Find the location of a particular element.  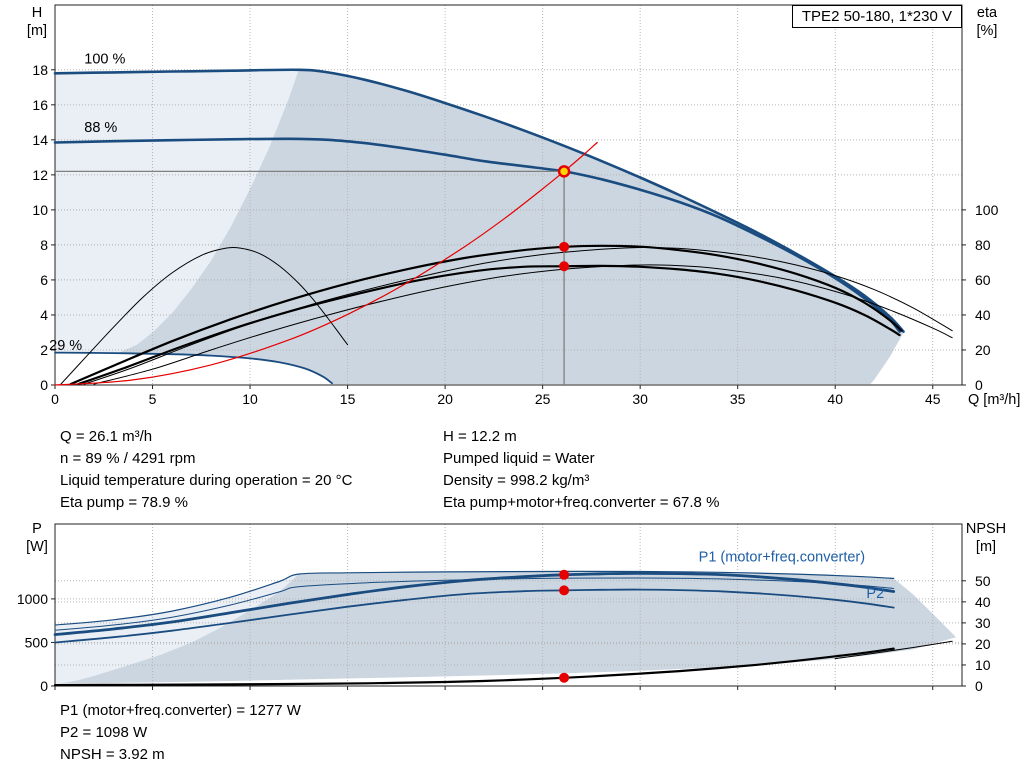

p1-max-curve is located at coordinates (474, 598).